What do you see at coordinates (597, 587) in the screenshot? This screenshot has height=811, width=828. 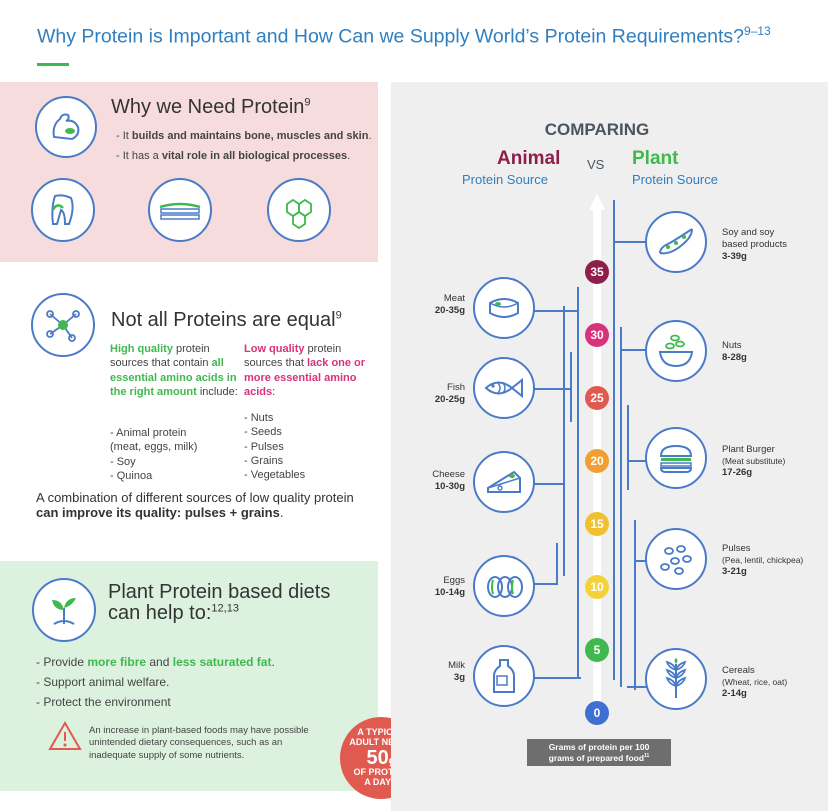 I see `scale-10: 10` at bounding box center [597, 587].